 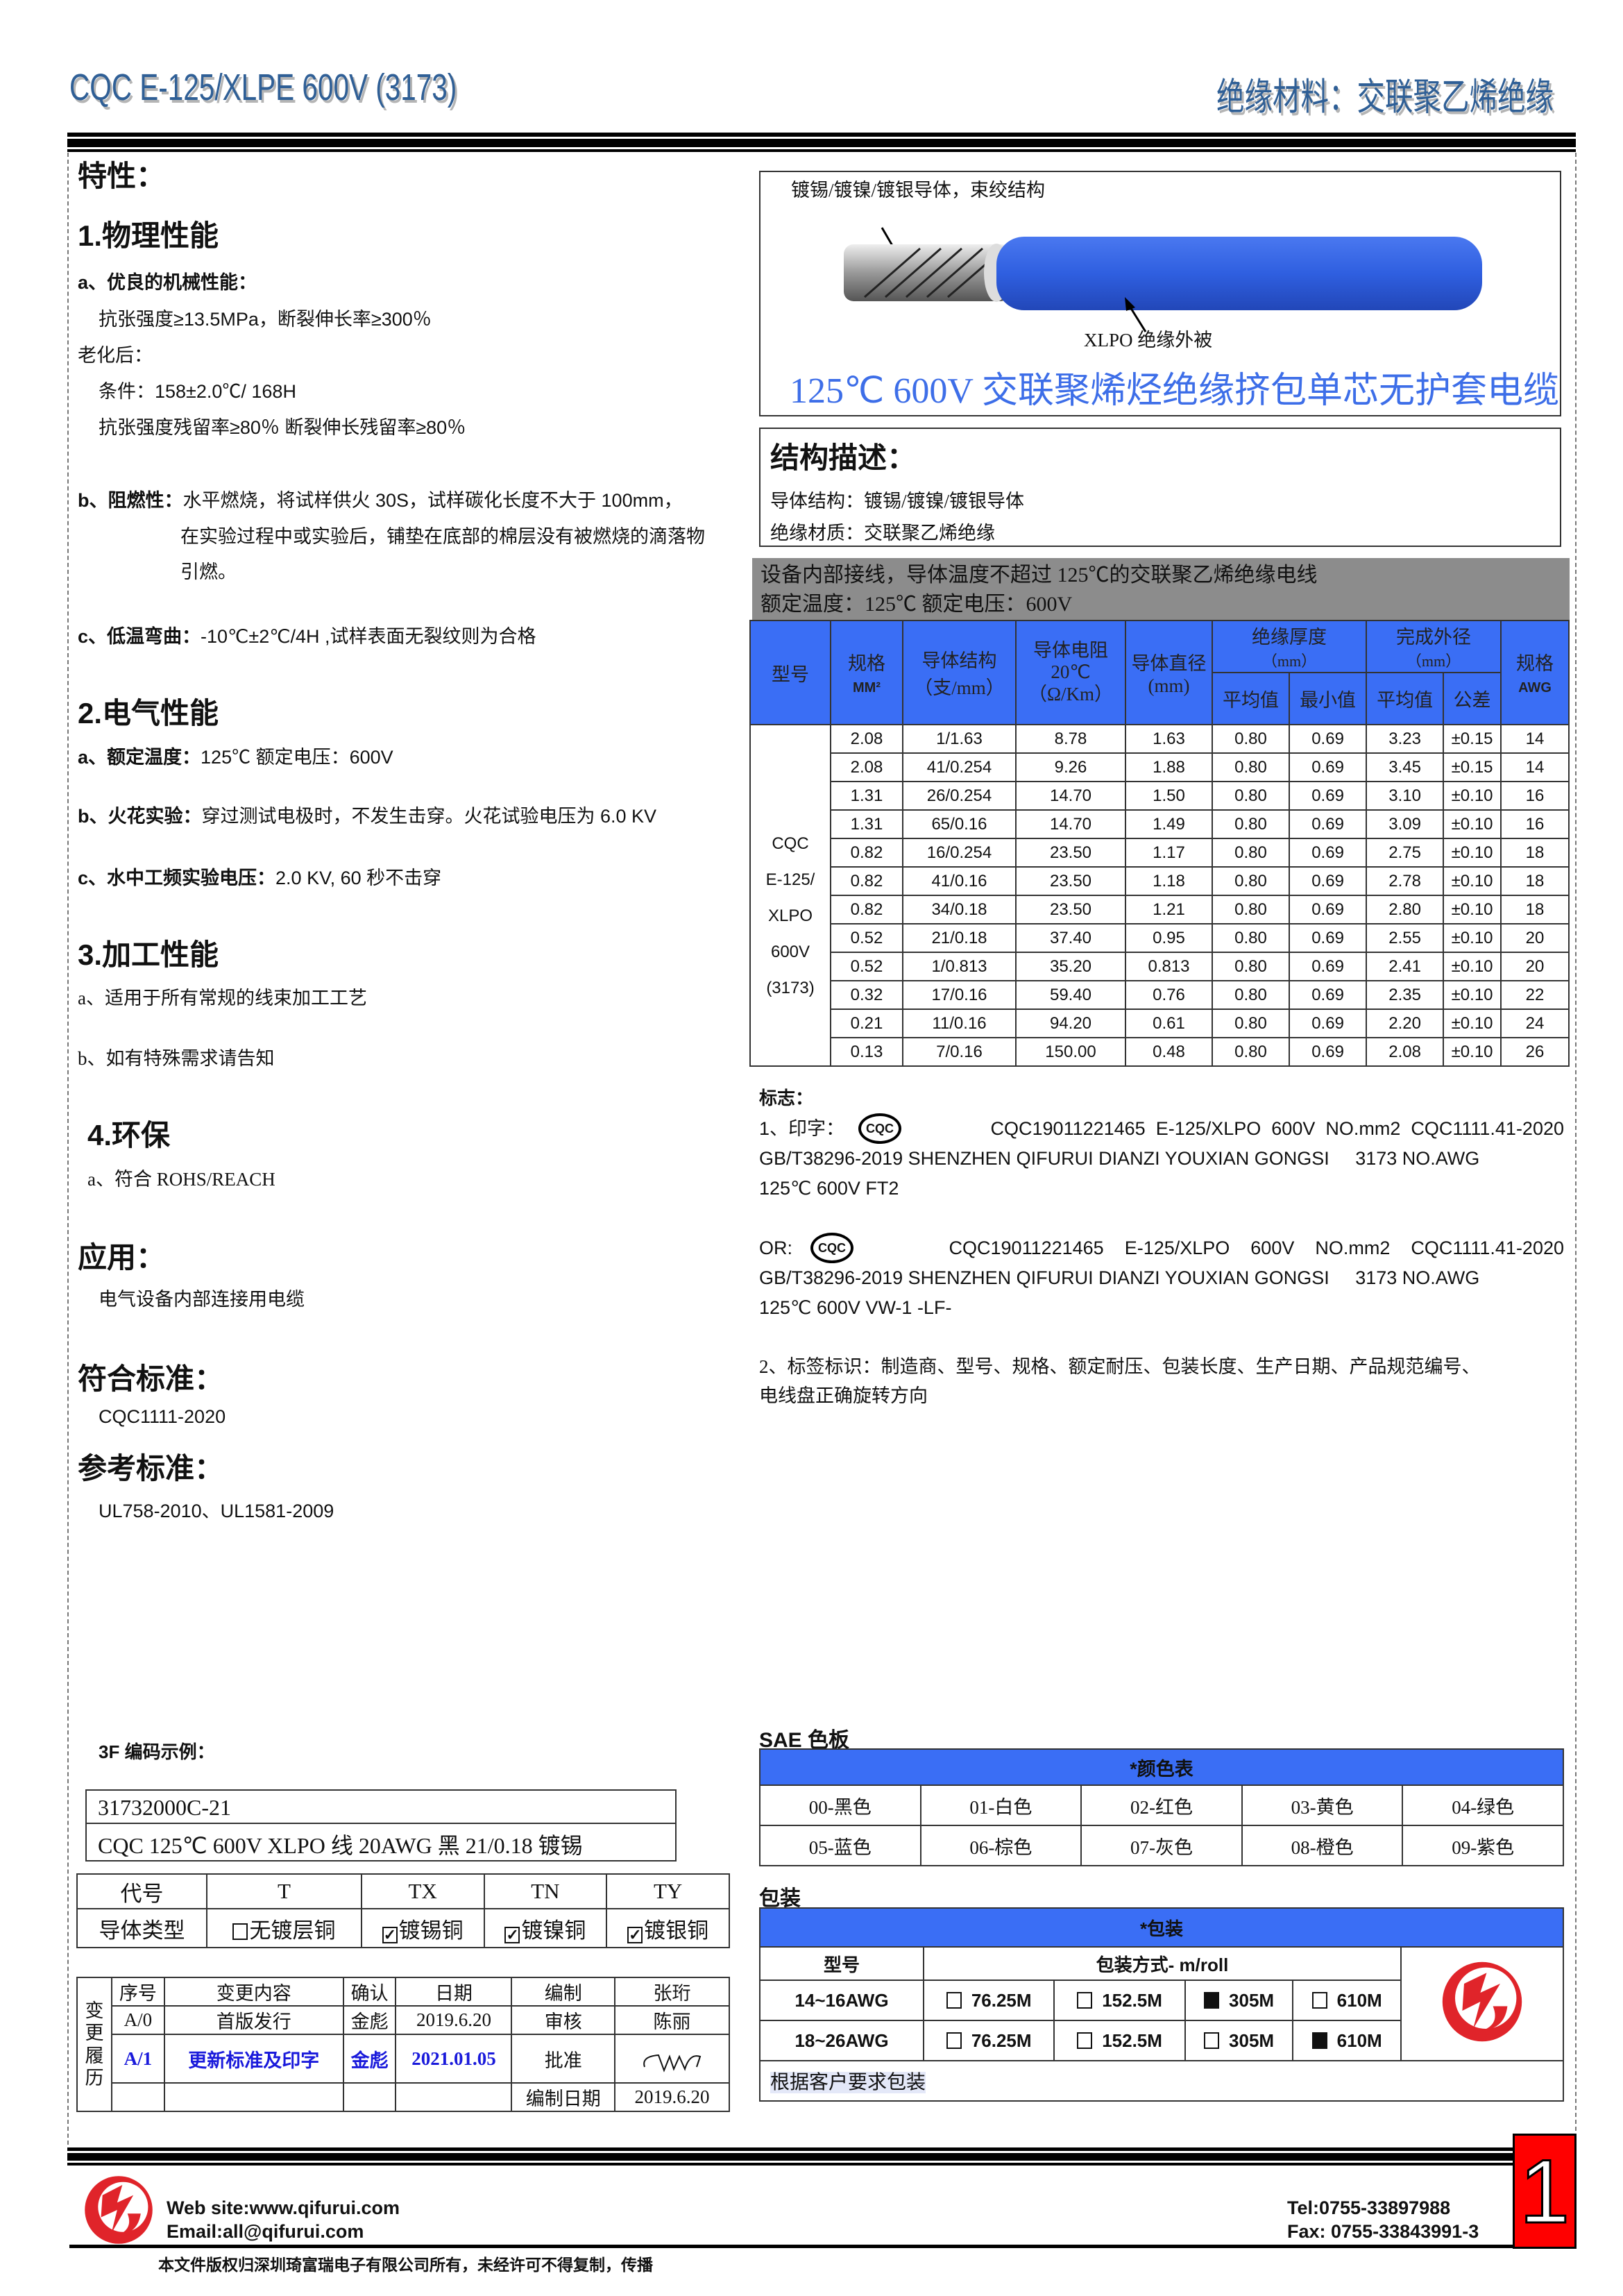 I want to click on col-od-unit: （mm）, so click(x=1433, y=661).